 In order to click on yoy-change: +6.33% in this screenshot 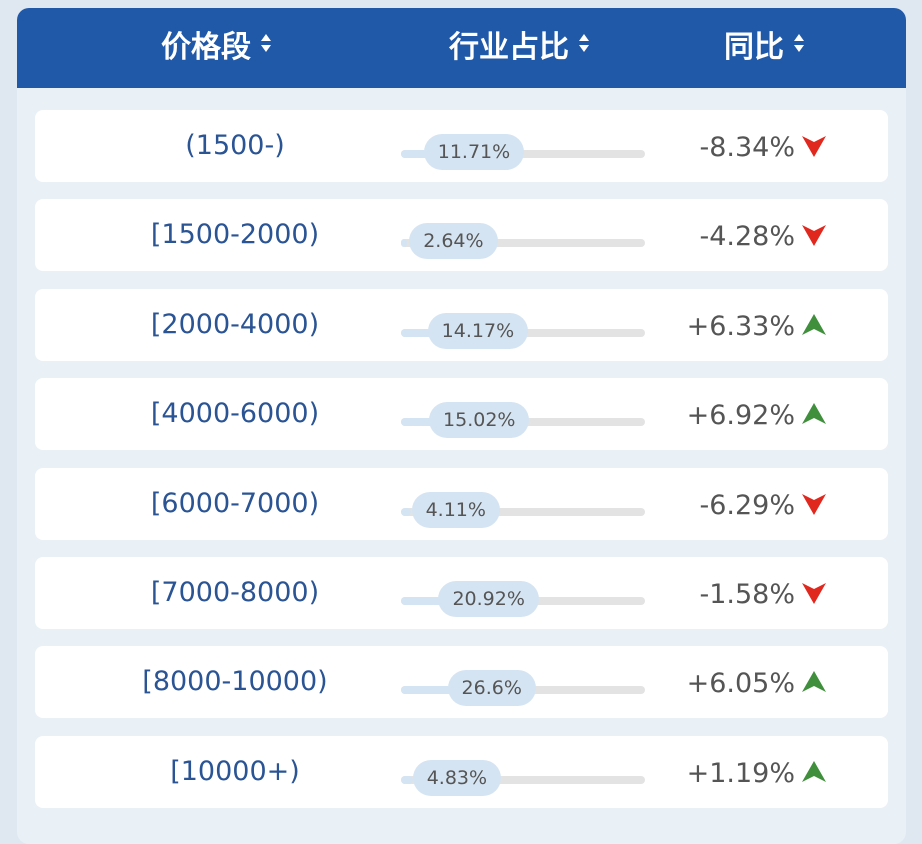, I will do `click(740, 326)`.